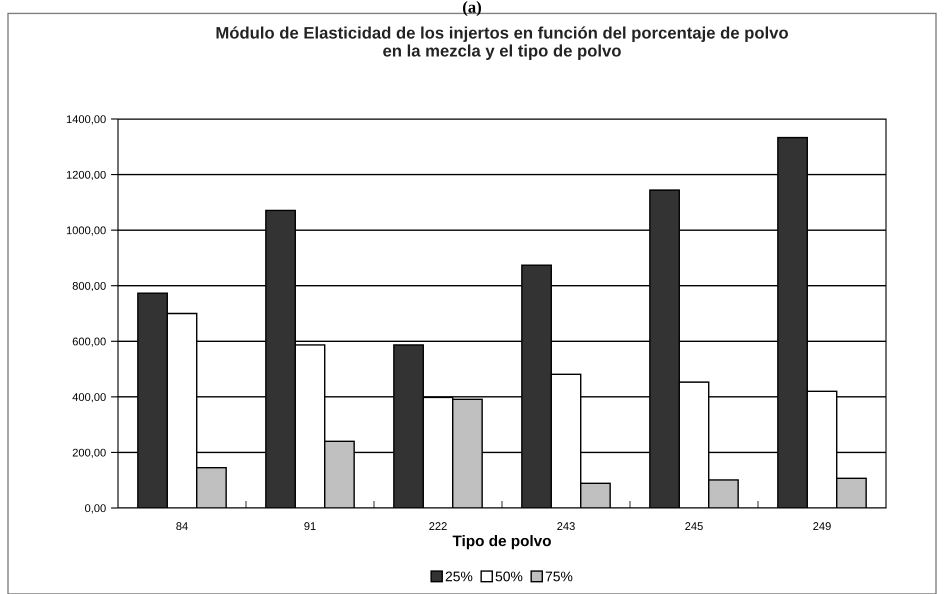 The image size is (944, 594). What do you see at coordinates (509, 577) in the screenshot?
I see `legend-label: 50%` at bounding box center [509, 577].